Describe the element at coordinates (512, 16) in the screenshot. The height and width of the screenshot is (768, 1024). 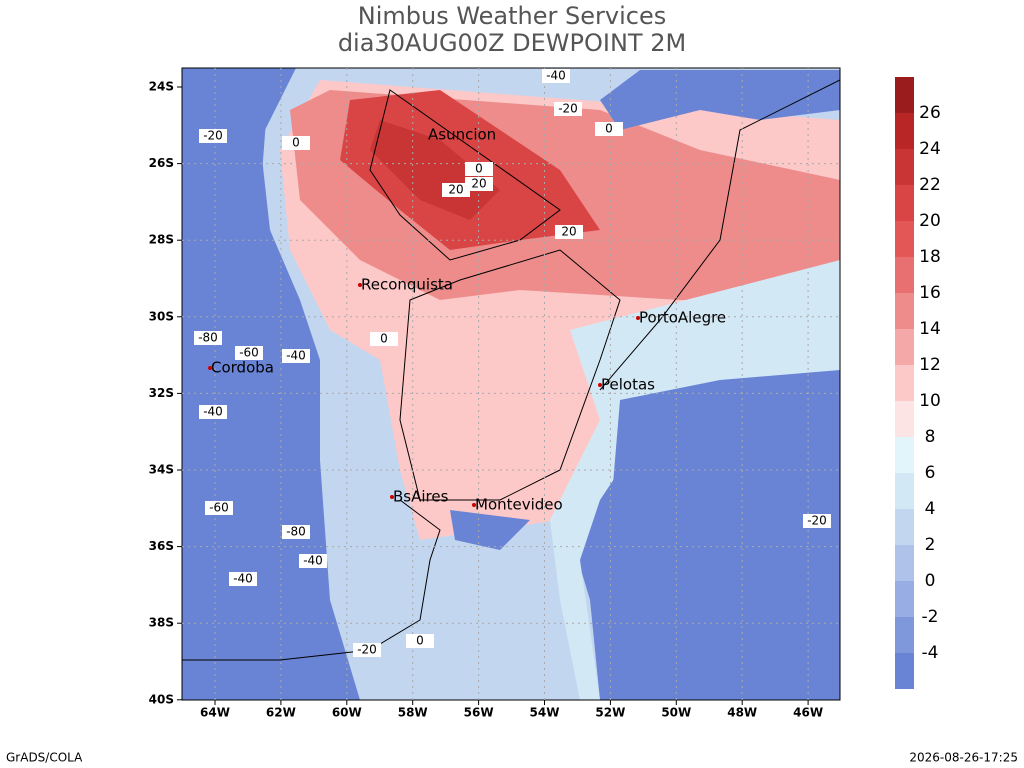
I see `title: Nimbus Weather Services` at that location.